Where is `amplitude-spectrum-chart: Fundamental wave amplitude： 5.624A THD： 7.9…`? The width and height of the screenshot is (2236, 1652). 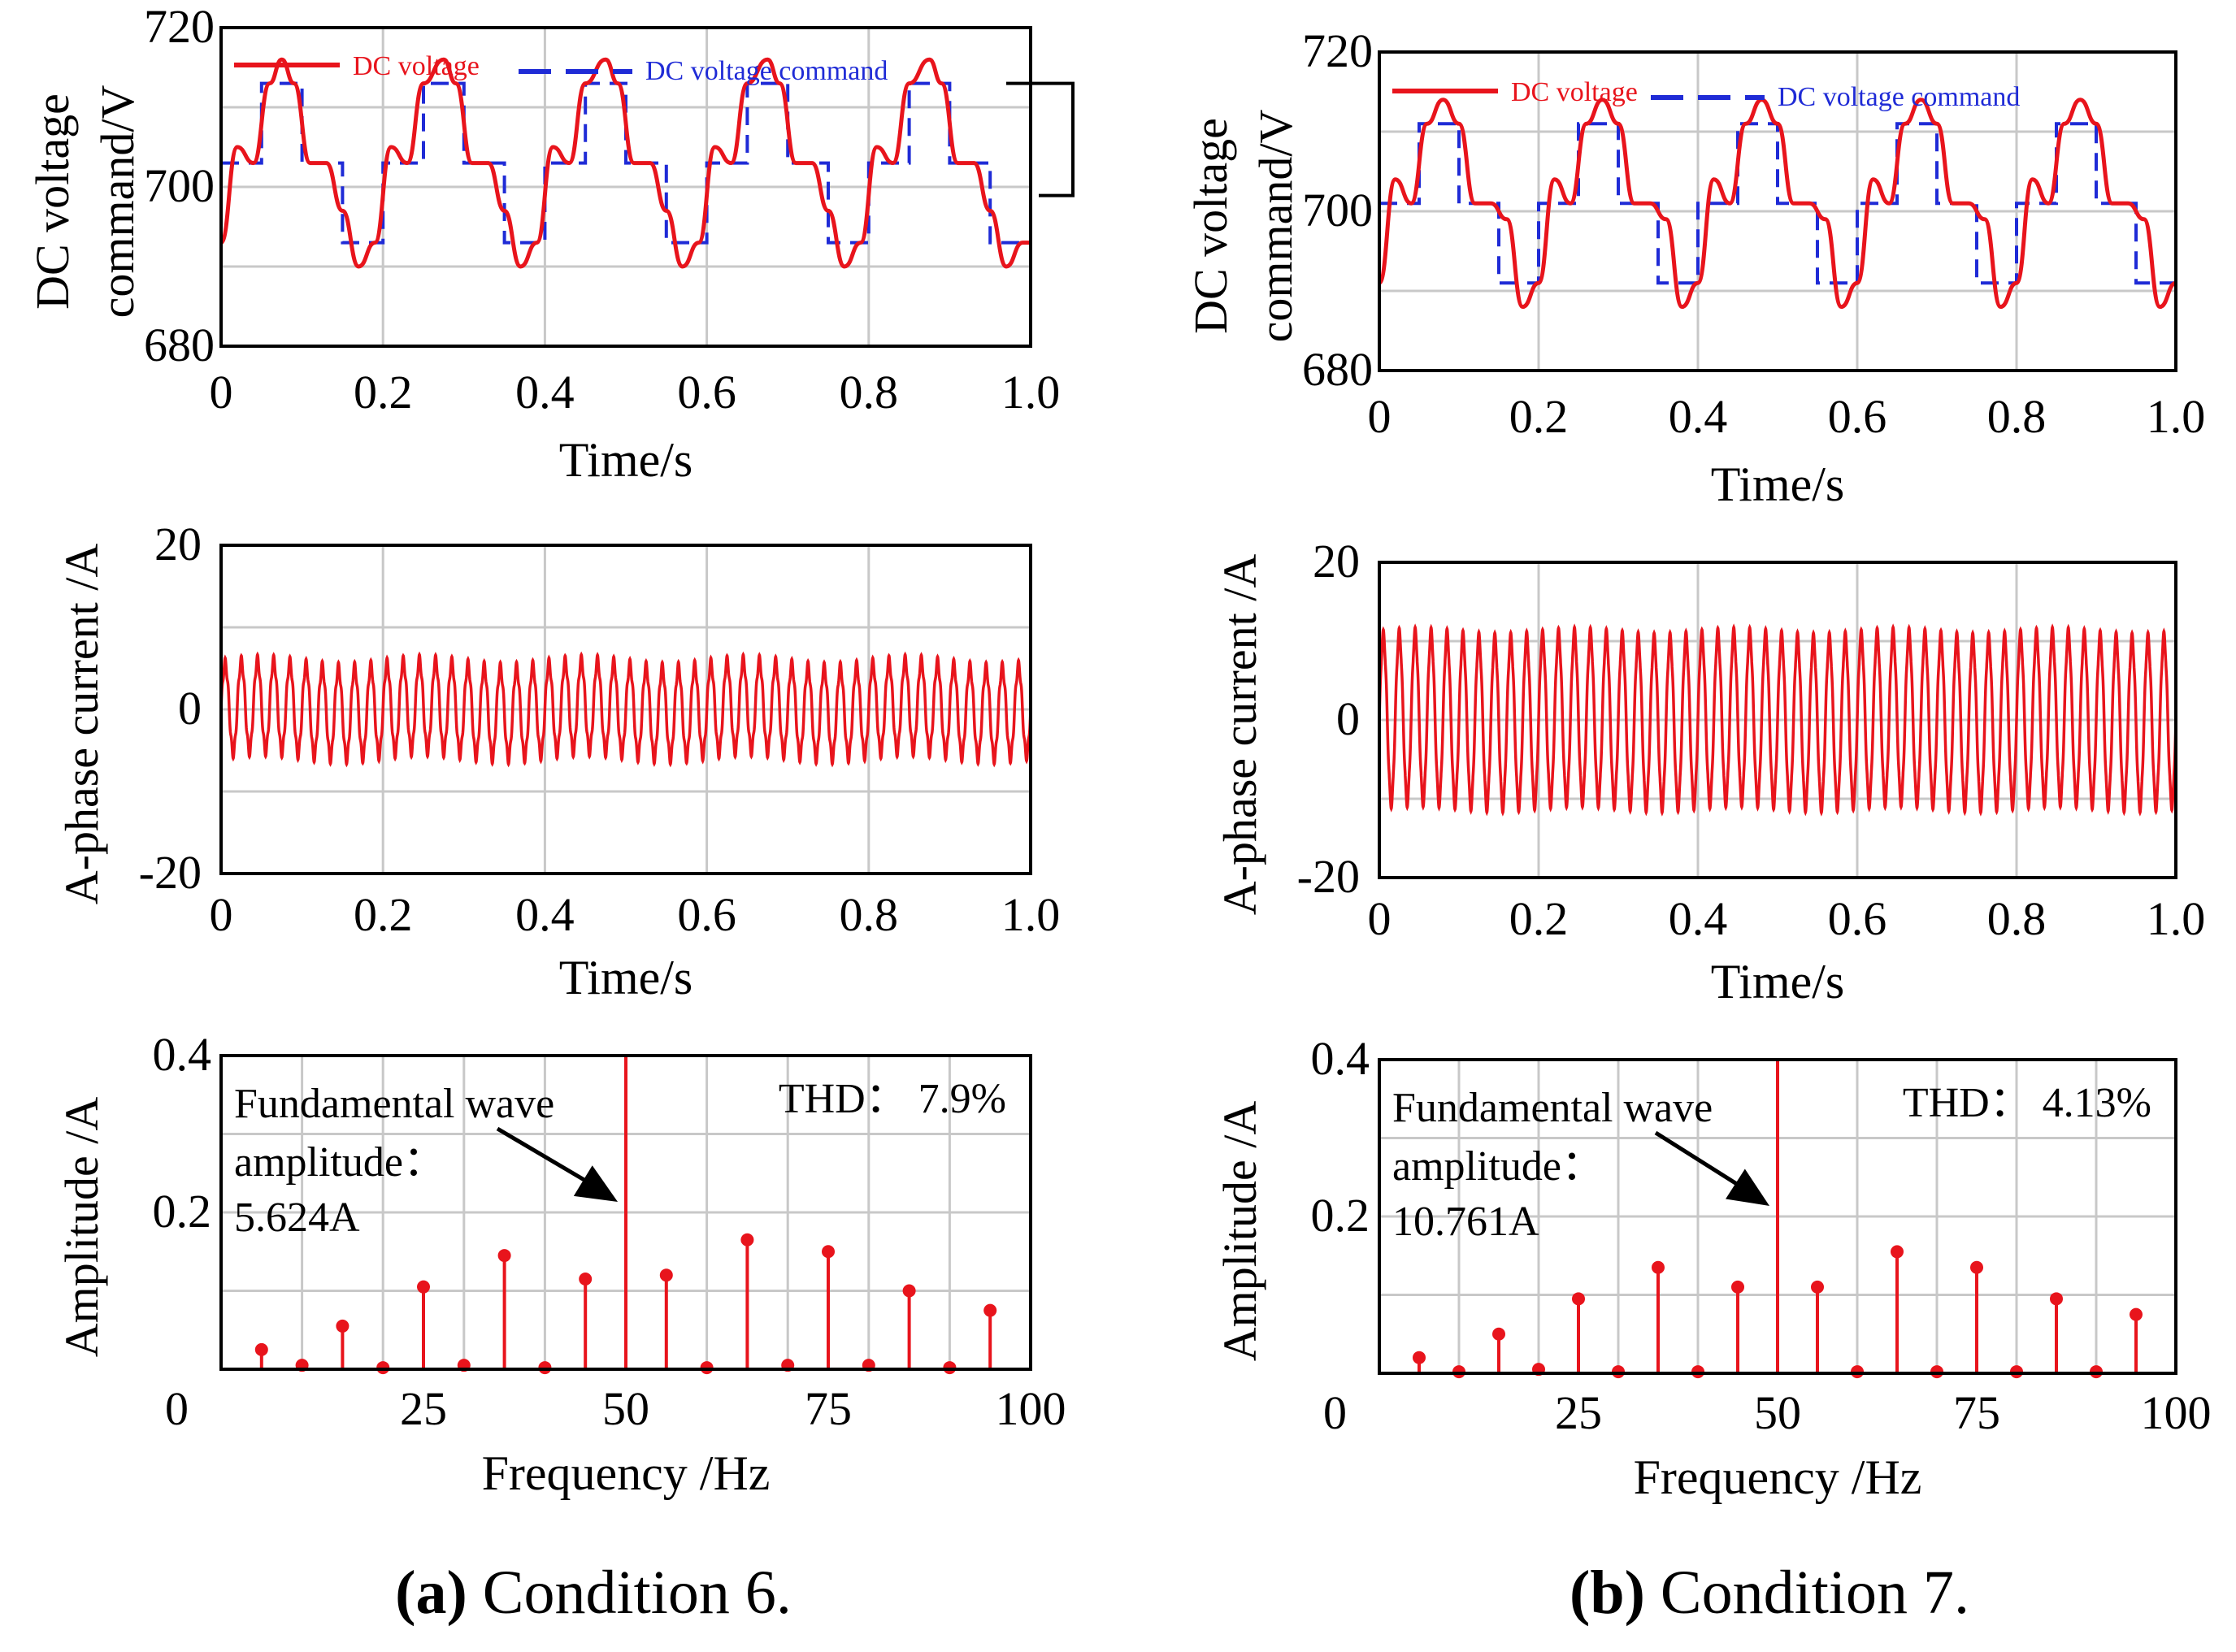 amplitude-spectrum-chart: Fundamental wave amplitude： 5.624A THD： 7.9… is located at coordinates (560, 1264).